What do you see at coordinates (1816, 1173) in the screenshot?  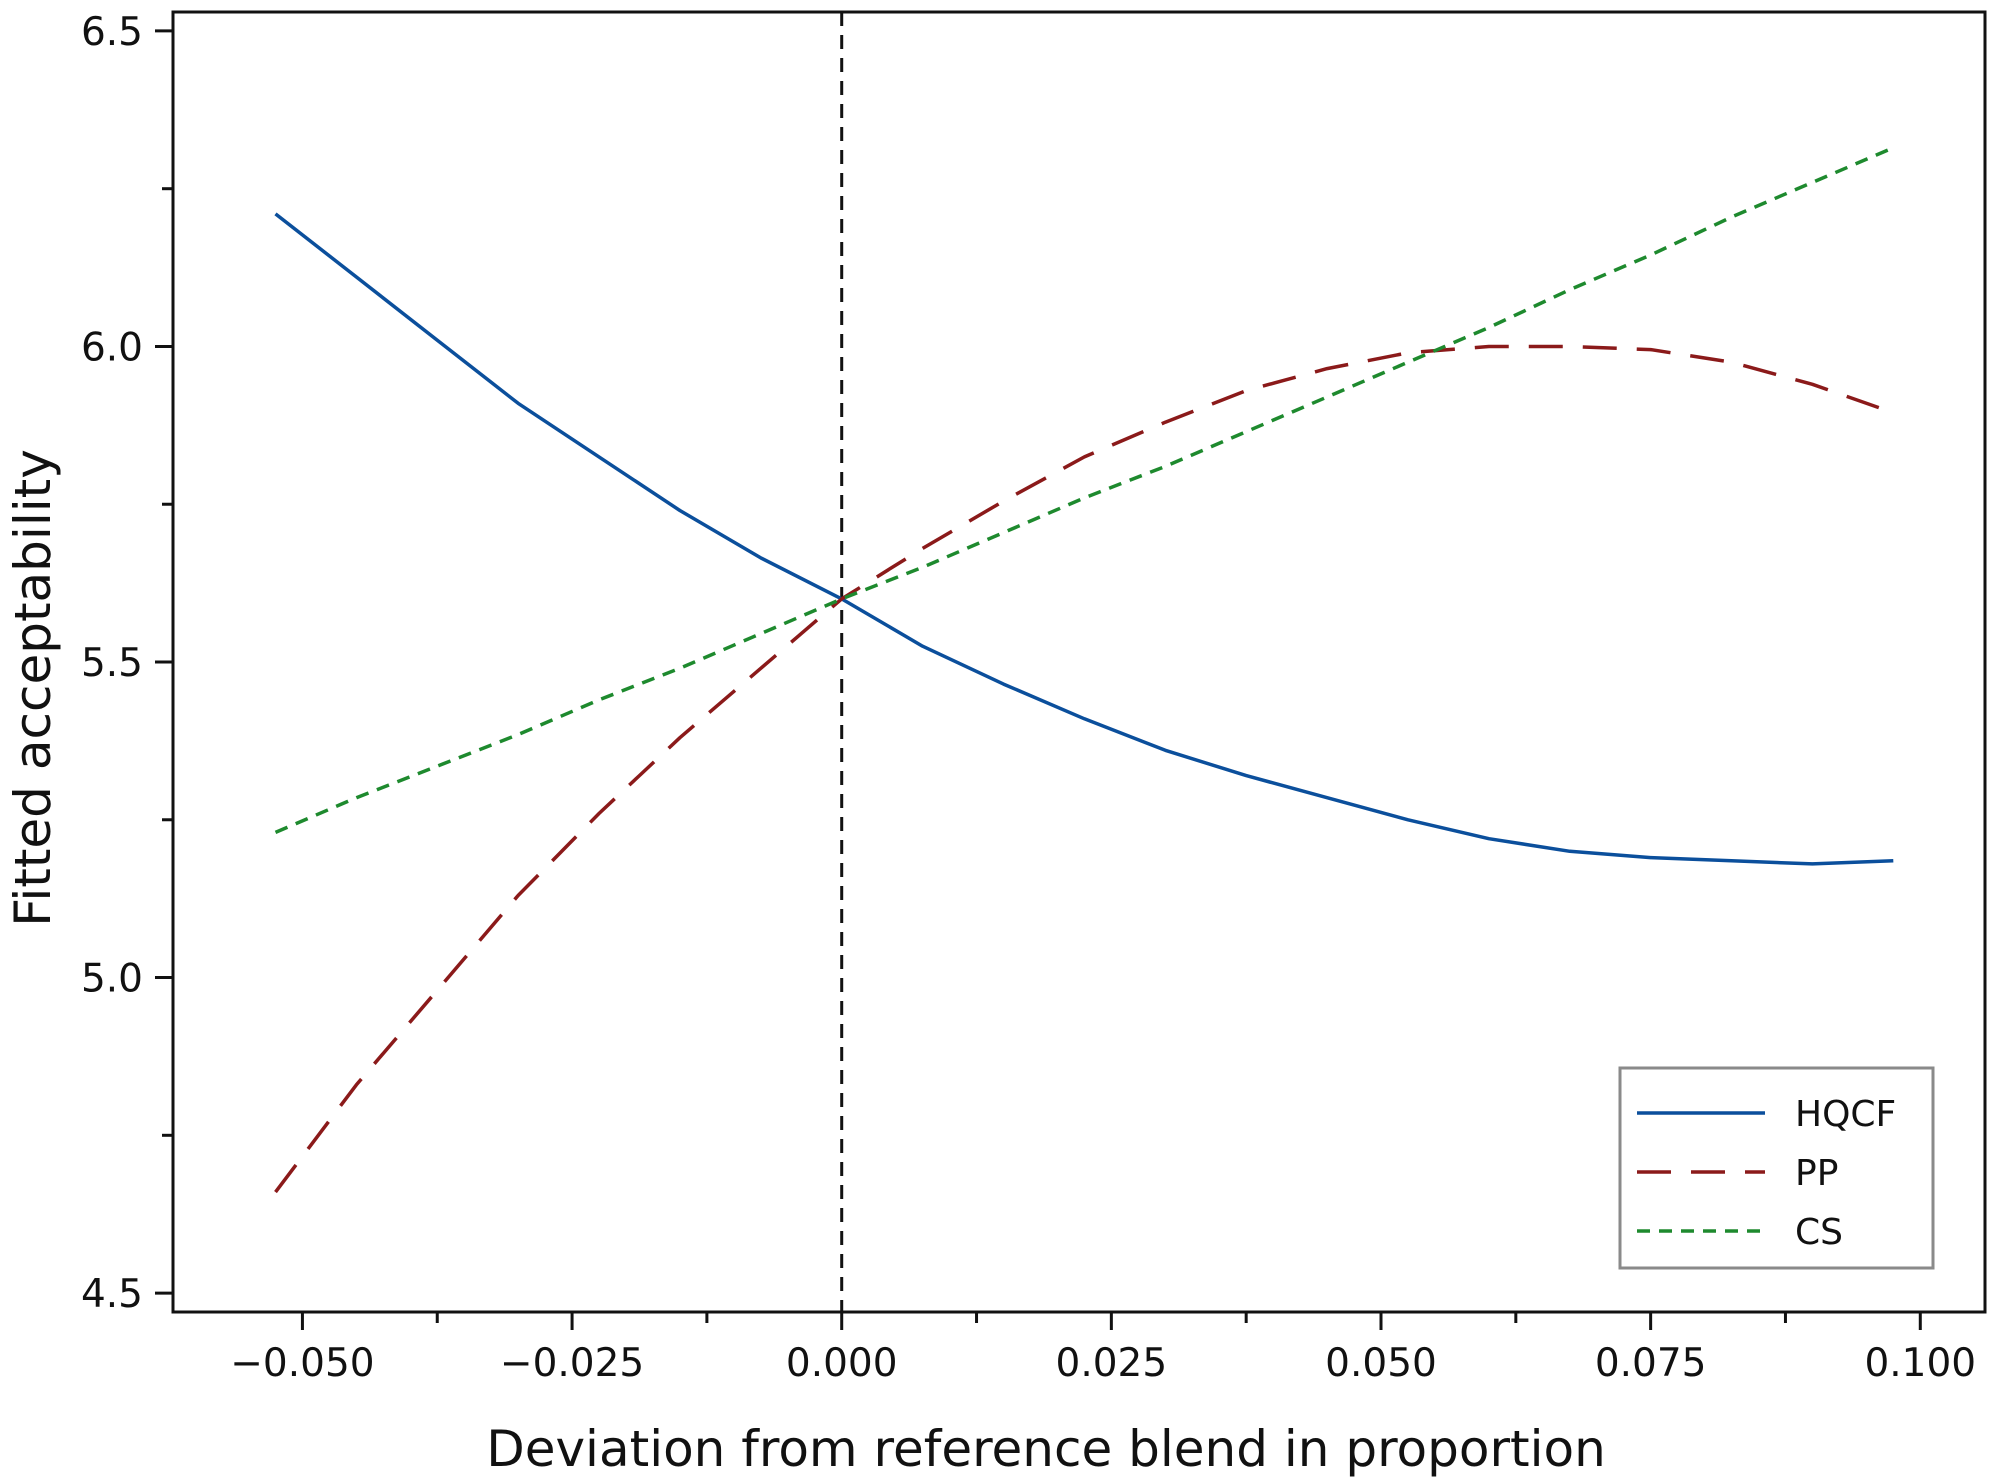 I see `legend-label-pp: PP` at bounding box center [1816, 1173].